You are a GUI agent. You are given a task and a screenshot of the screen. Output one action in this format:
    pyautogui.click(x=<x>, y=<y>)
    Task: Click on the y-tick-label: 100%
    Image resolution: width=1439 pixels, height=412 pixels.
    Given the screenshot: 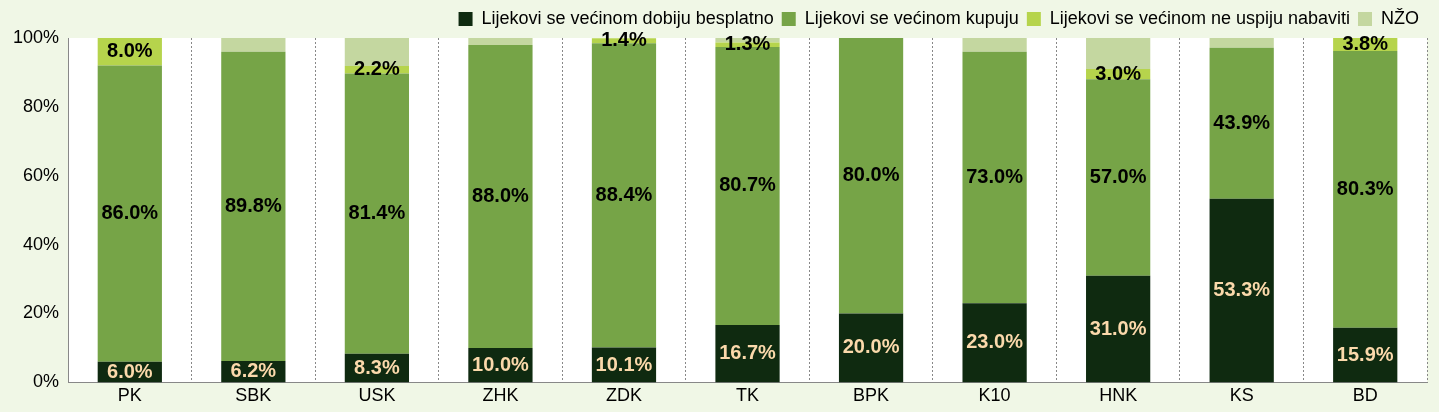 What is the action you would take?
    pyautogui.click(x=36, y=36)
    